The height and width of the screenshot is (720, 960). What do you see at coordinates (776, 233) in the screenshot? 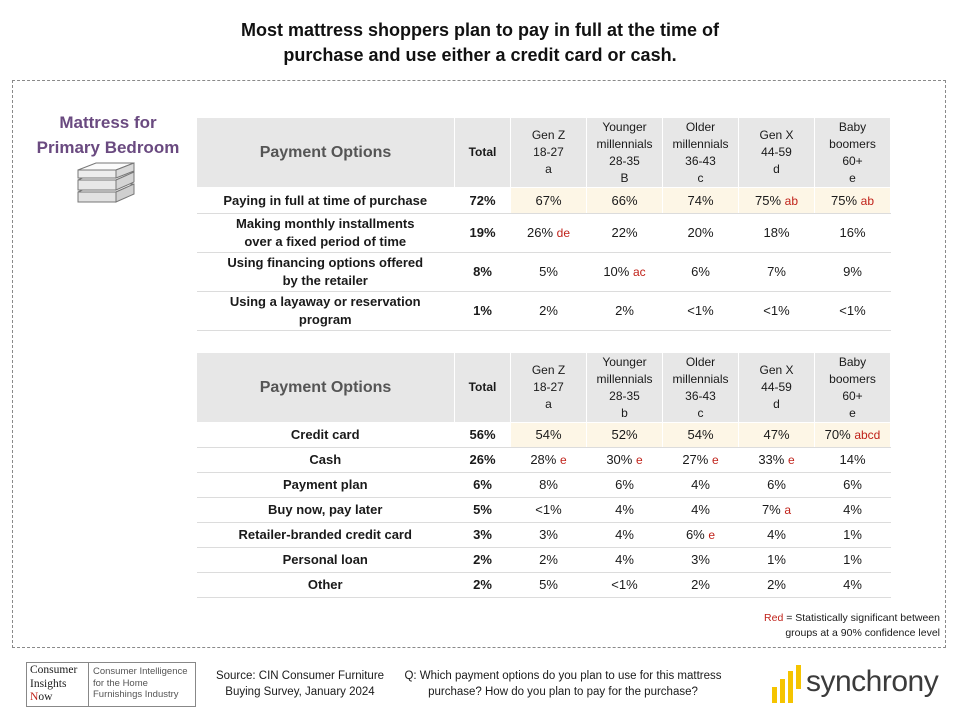
I see `value-cell: 18%` at bounding box center [776, 233].